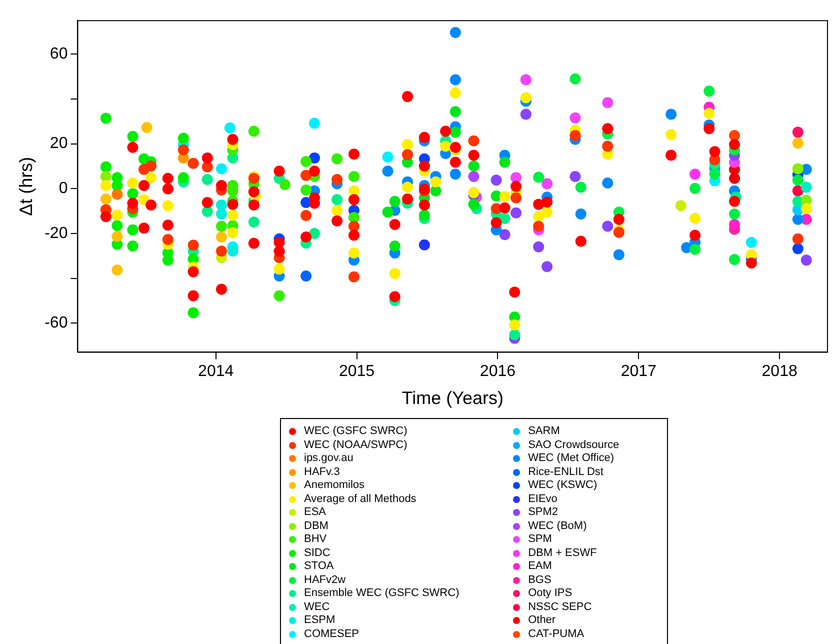 Image resolution: width=833 pixels, height=644 pixels. What do you see at coordinates (562, 553) in the screenshot?
I see `legend-label: DBM + ESWF` at bounding box center [562, 553].